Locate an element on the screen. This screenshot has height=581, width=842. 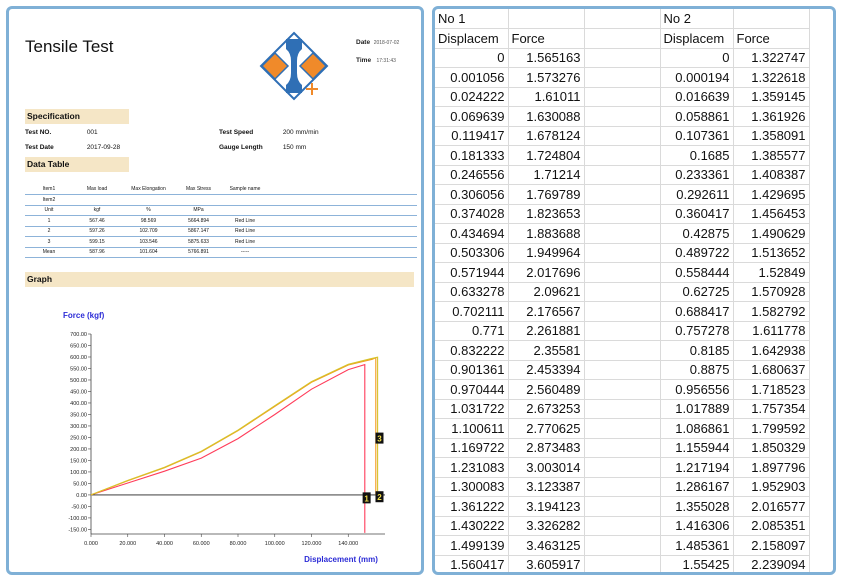
spreadsheet-cell: 0.757278 is located at coordinates (697, 331).